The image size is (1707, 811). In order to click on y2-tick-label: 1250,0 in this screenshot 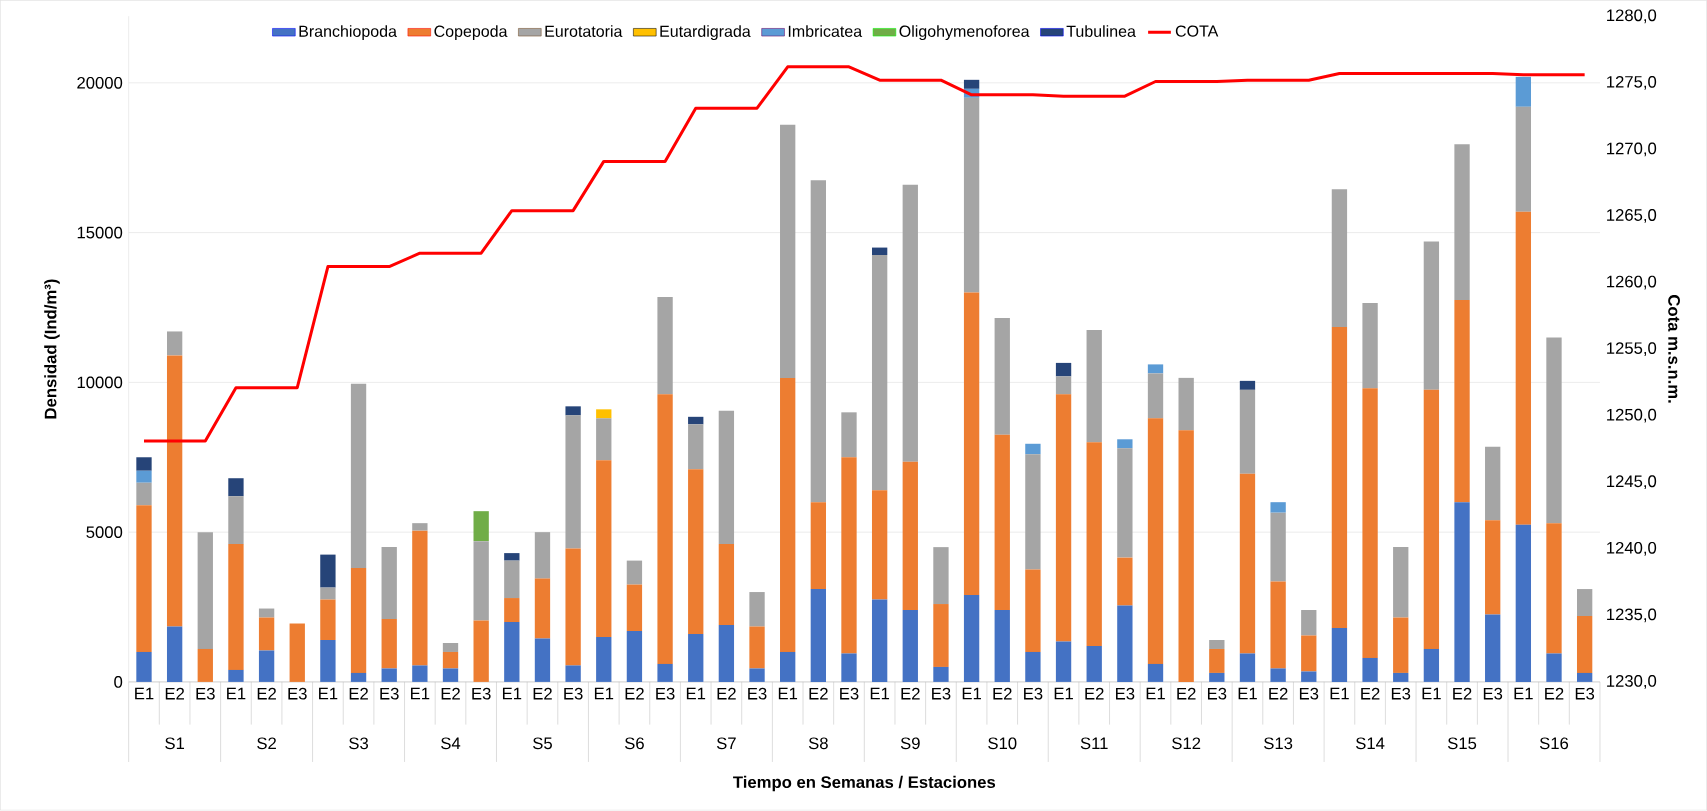, I will do `click(1632, 415)`.